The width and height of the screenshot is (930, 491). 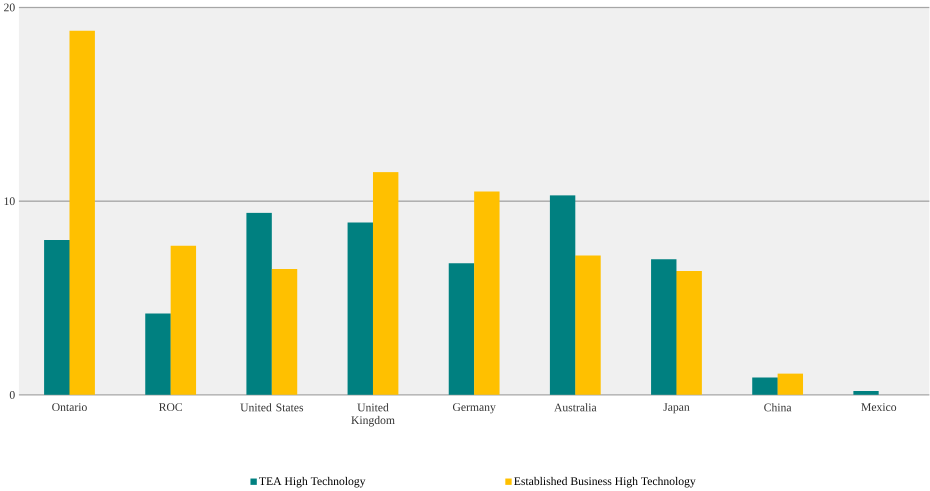 What do you see at coordinates (575, 407) in the screenshot?
I see `x-tick-label: Australia` at bounding box center [575, 407].